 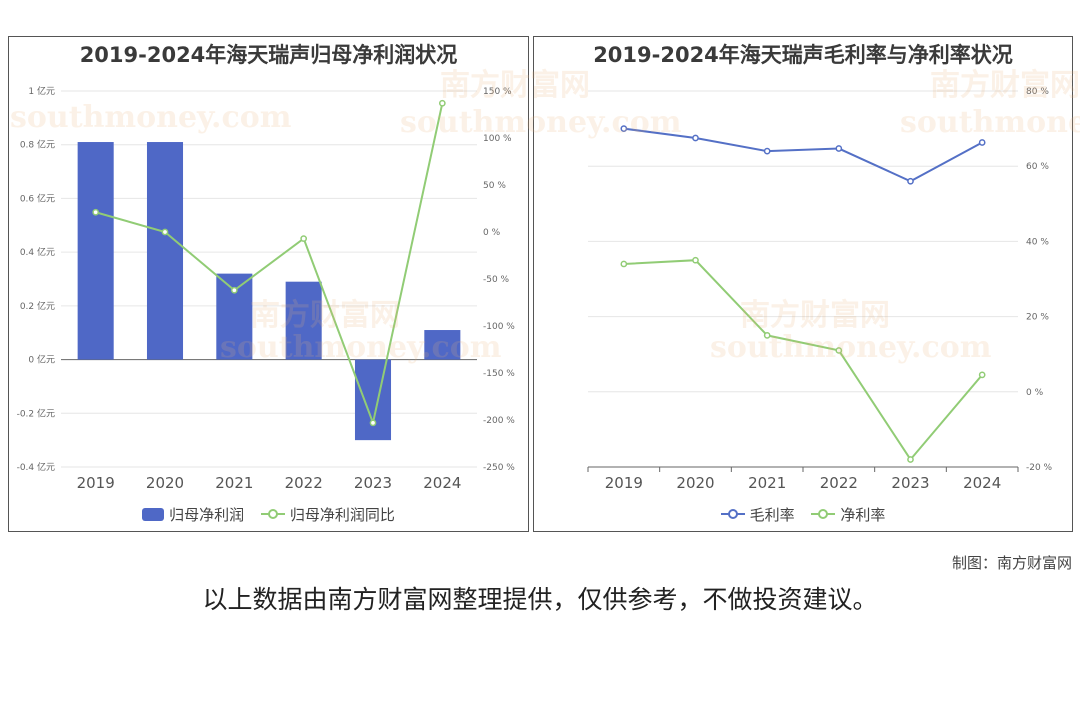 What do you see at coordinates (342, 514) in the screenshot?
I see `legend-label-net-profit-yoy: 归母净利润同比` at bounding box center [342, 514].